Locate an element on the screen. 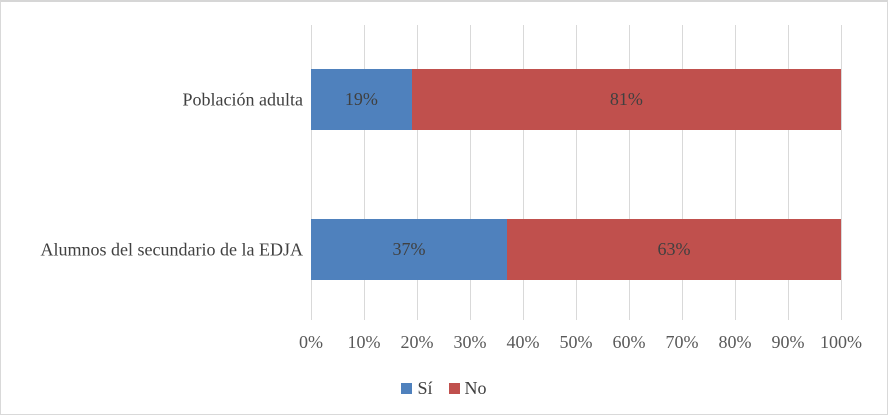 Image resolution: width=888 pixels, height=415 pixels. x-axis-tick-label: 30% is located at coordinates (470, 342).